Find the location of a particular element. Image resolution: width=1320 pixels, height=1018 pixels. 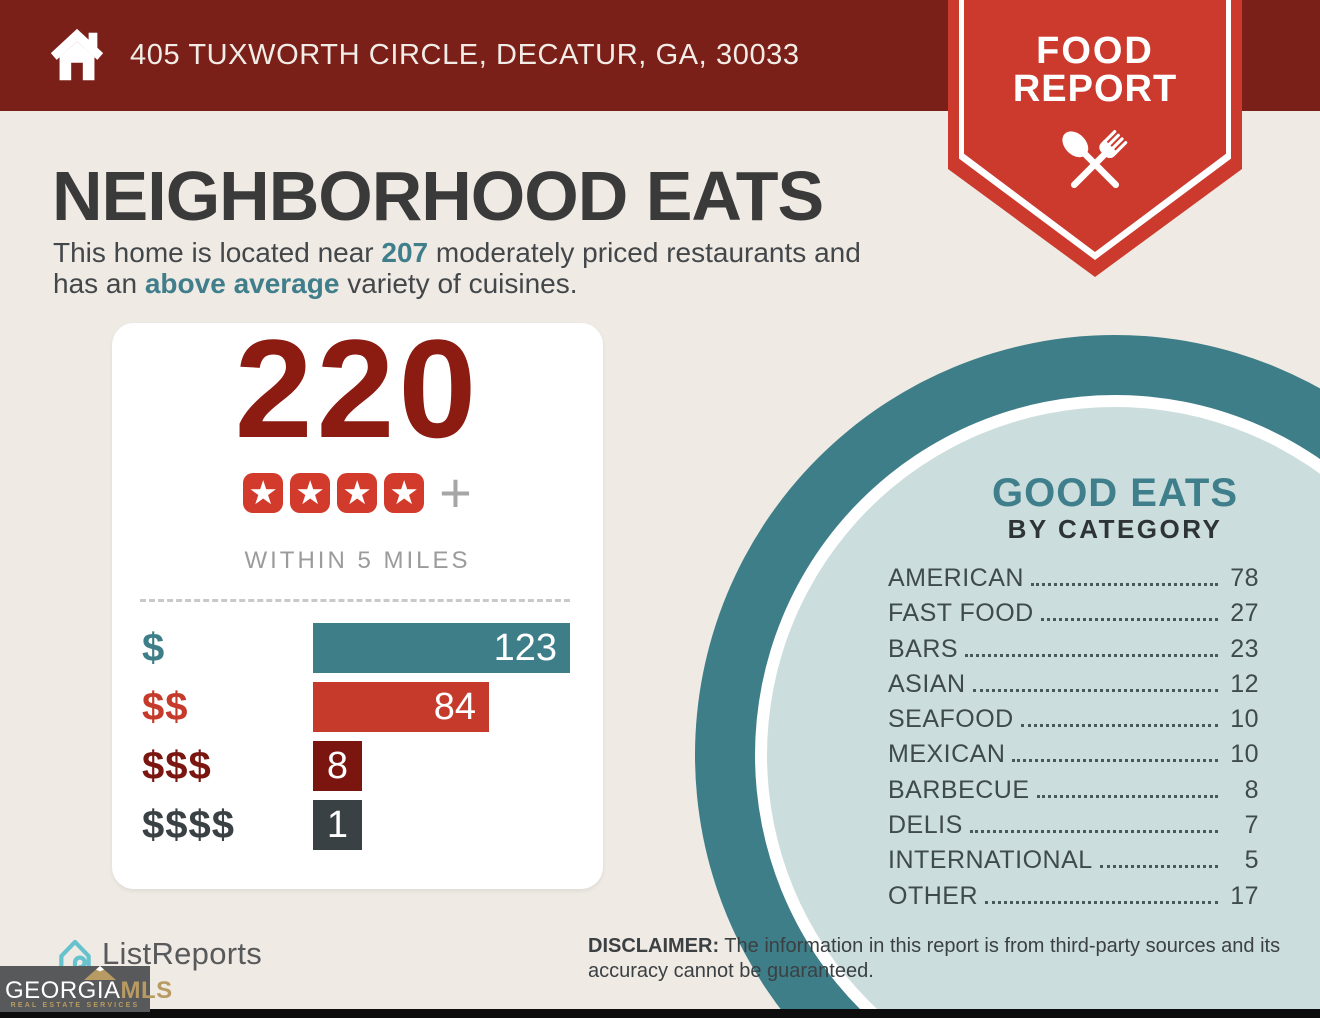

category-label: OTHER is located at coordinates (933, 895).